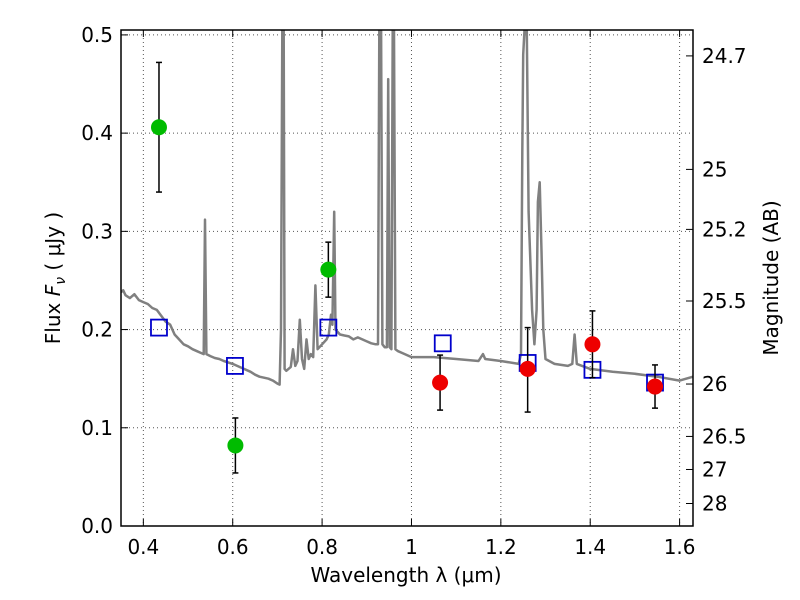  Describe the element at coordinates (714, 384) in the screenshot. I see `y2-tick-label: 26` at that location.